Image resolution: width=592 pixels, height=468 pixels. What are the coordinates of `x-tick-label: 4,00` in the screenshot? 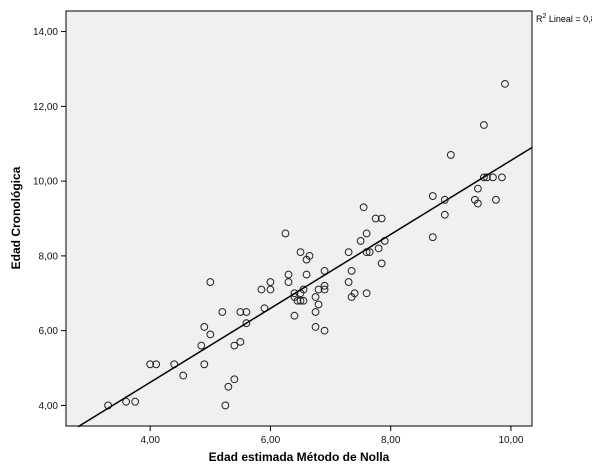 It's located at (150, 440).